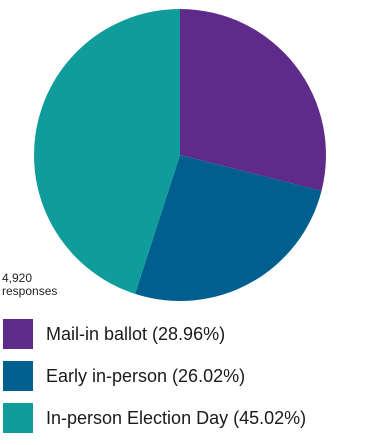 This screenshot has width=366, height=445. What do you see at coordinates (135, 334) in the screenshot?
I see `legend-label-1: Mail-in ballot (28.96%)` at bounding box center [135, 334].